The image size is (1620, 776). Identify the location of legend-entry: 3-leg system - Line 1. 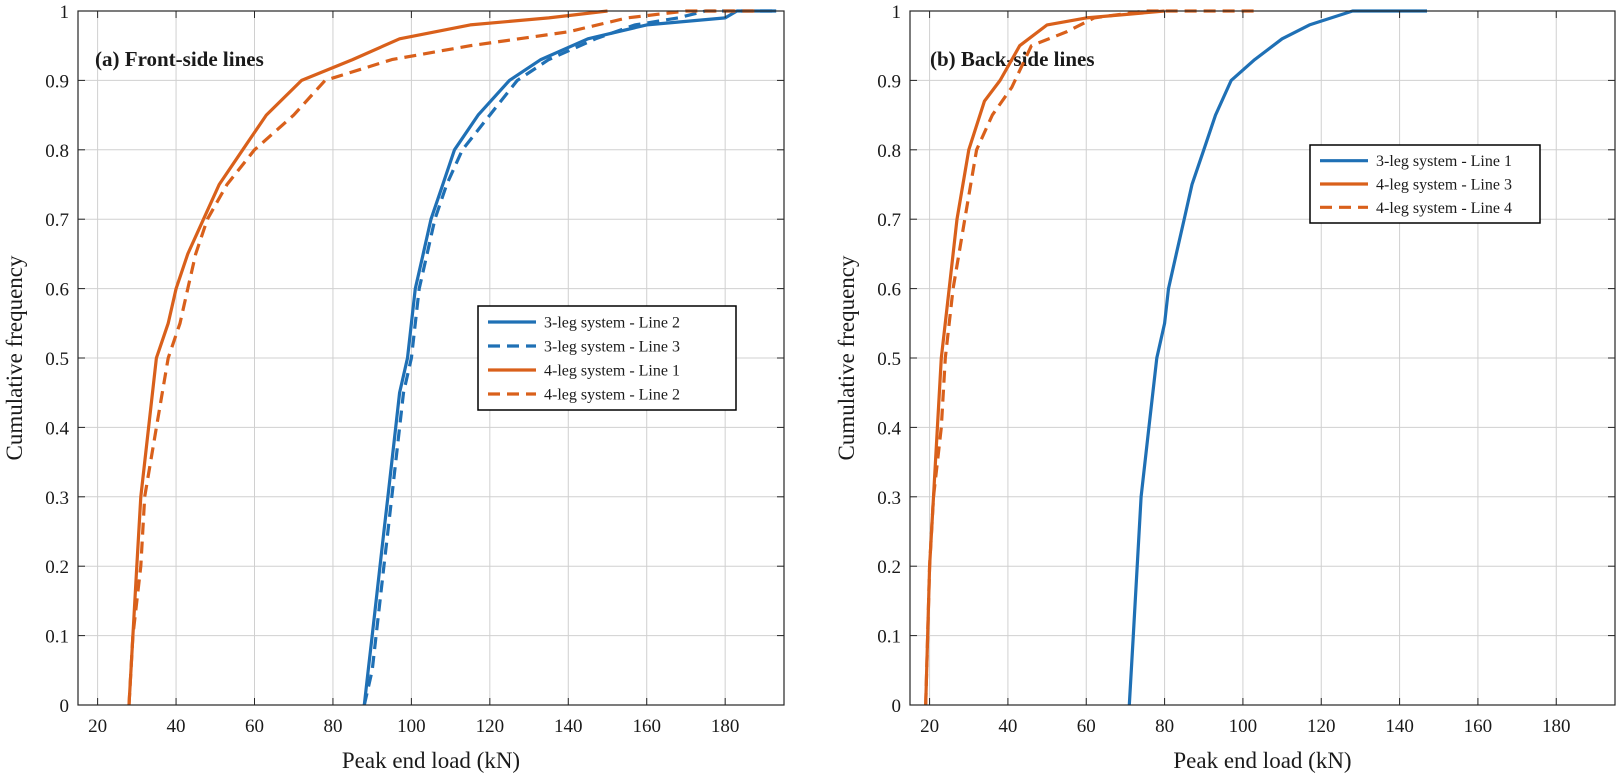
(1444, 161).